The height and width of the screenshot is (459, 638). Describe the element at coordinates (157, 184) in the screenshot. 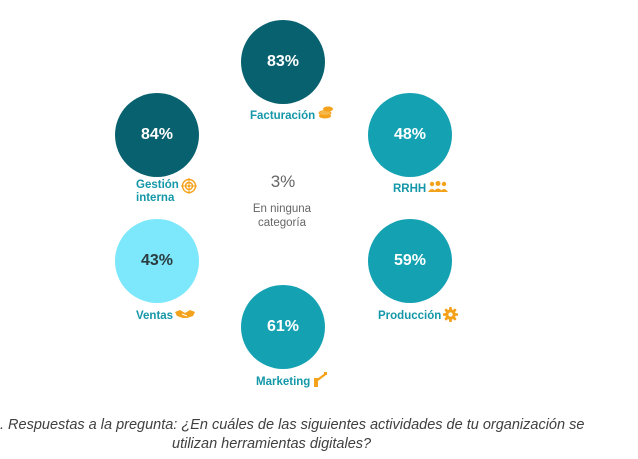

I see `label-text-line1: Gestión` at that location.